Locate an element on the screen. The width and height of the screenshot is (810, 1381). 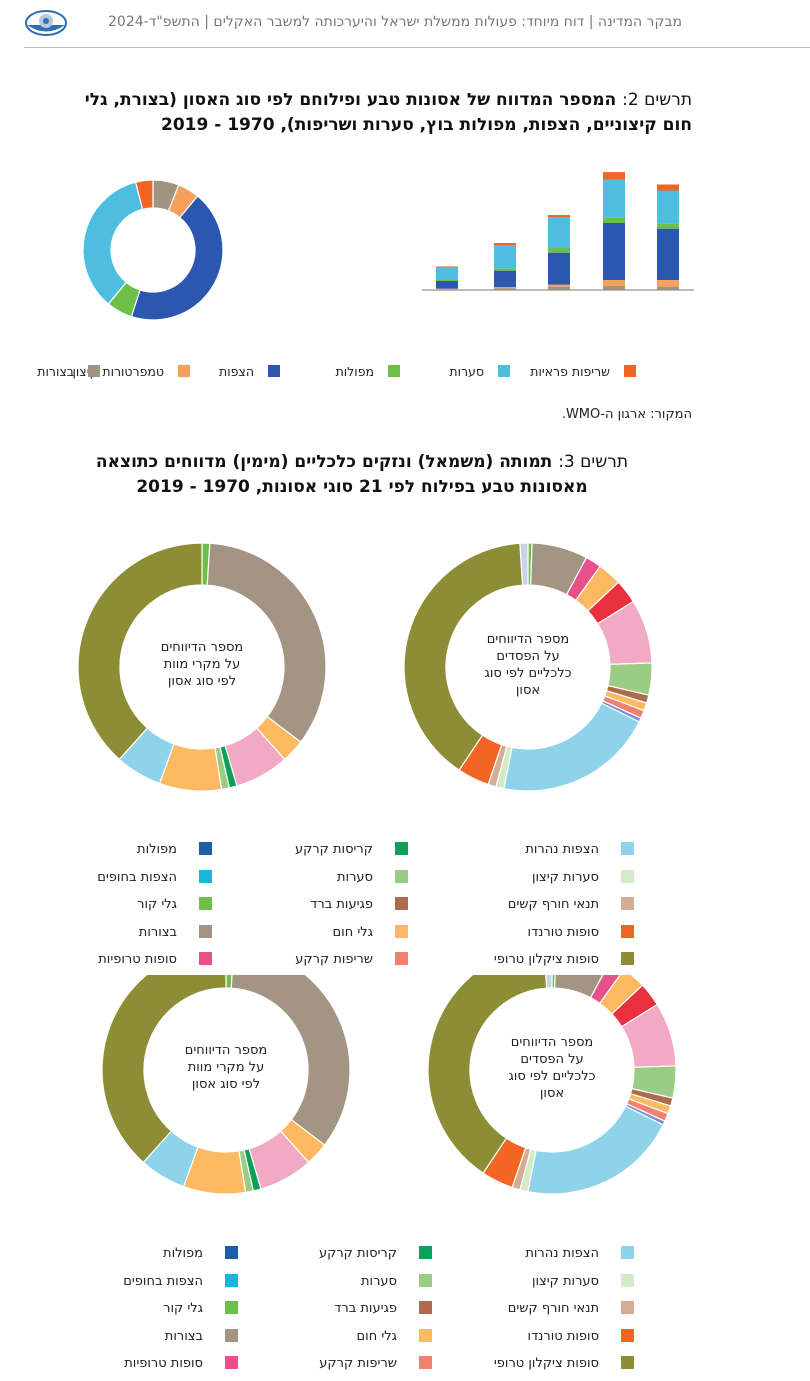
deaths-donut-2-slice is located at coordinates (290, 1045).